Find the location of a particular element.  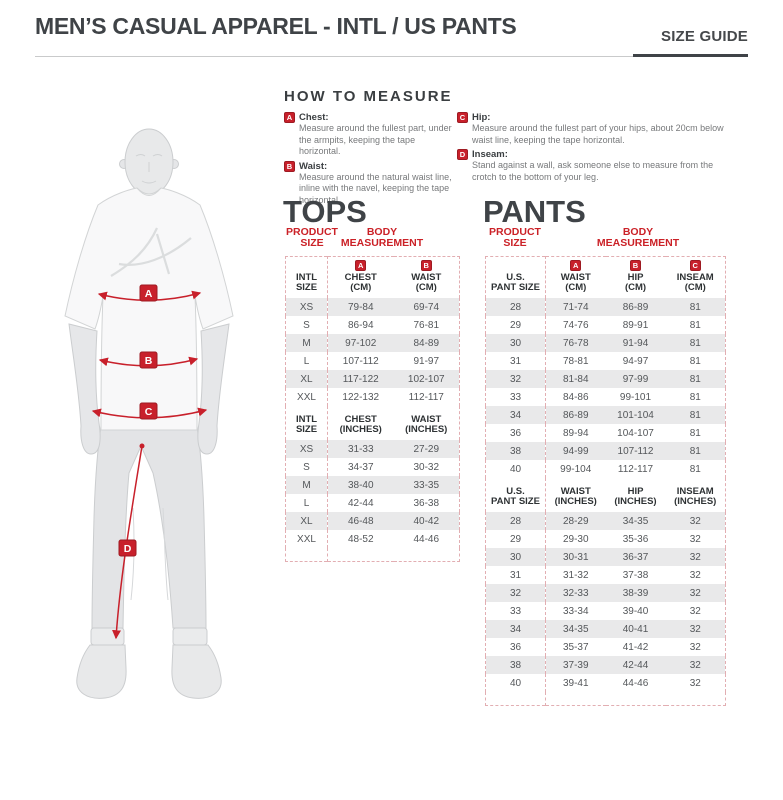

table-row: M 38-40 33-35 is located at coordinates (372, 485).